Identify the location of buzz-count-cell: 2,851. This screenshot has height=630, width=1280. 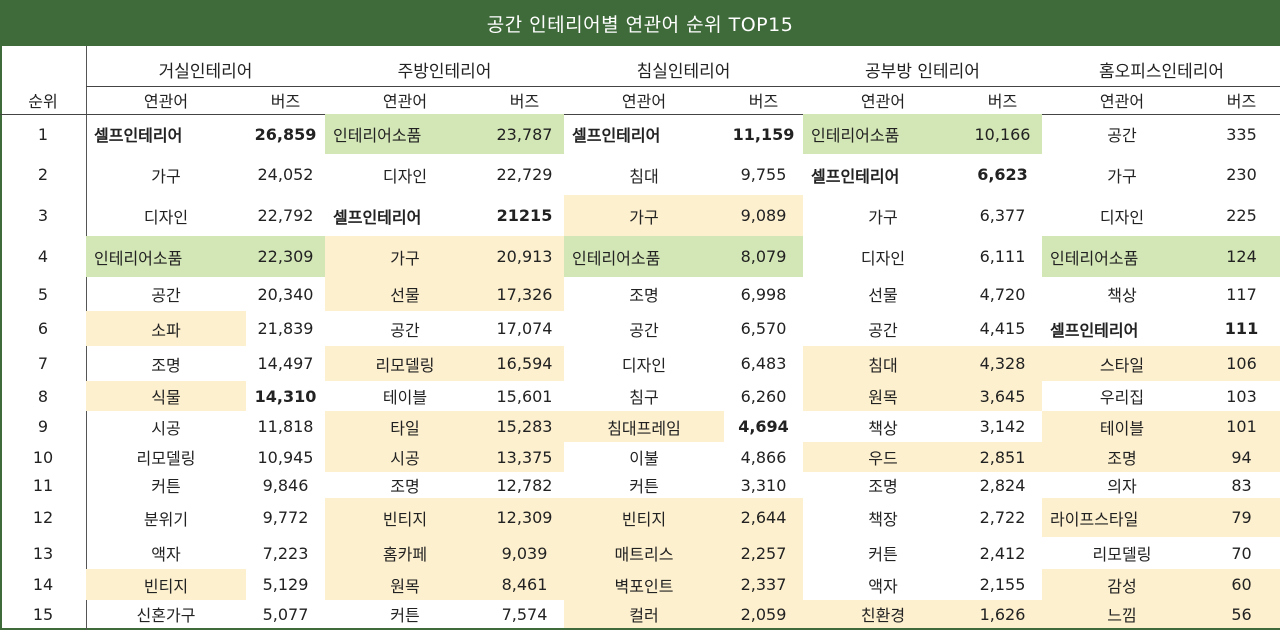
(1002, 457).